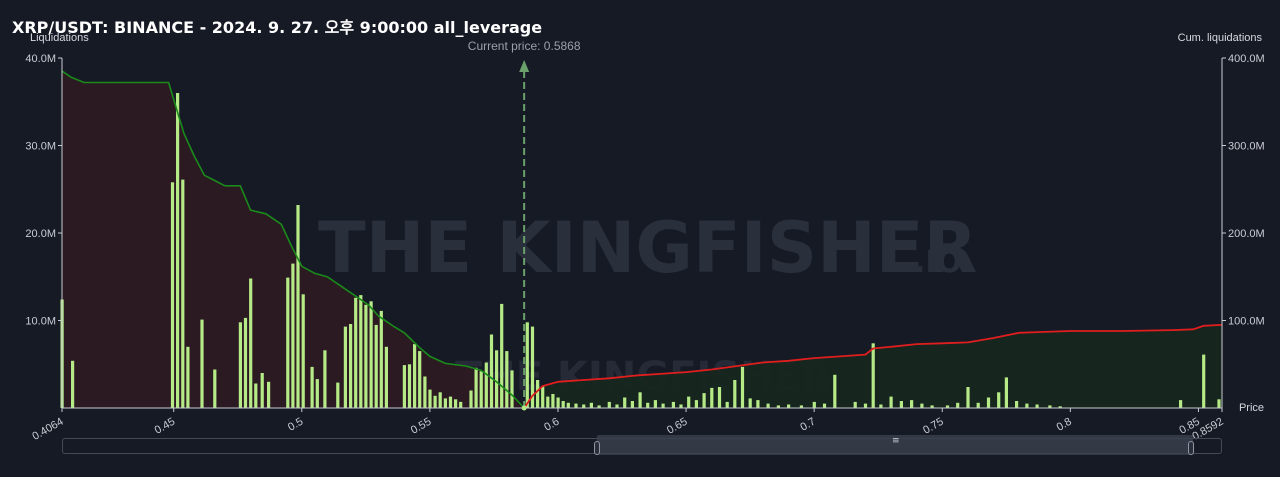  Describe the element at coordinates (524, 225) in the screenshot. I see `current-price-marker: Current price: 0.5868` at that location.